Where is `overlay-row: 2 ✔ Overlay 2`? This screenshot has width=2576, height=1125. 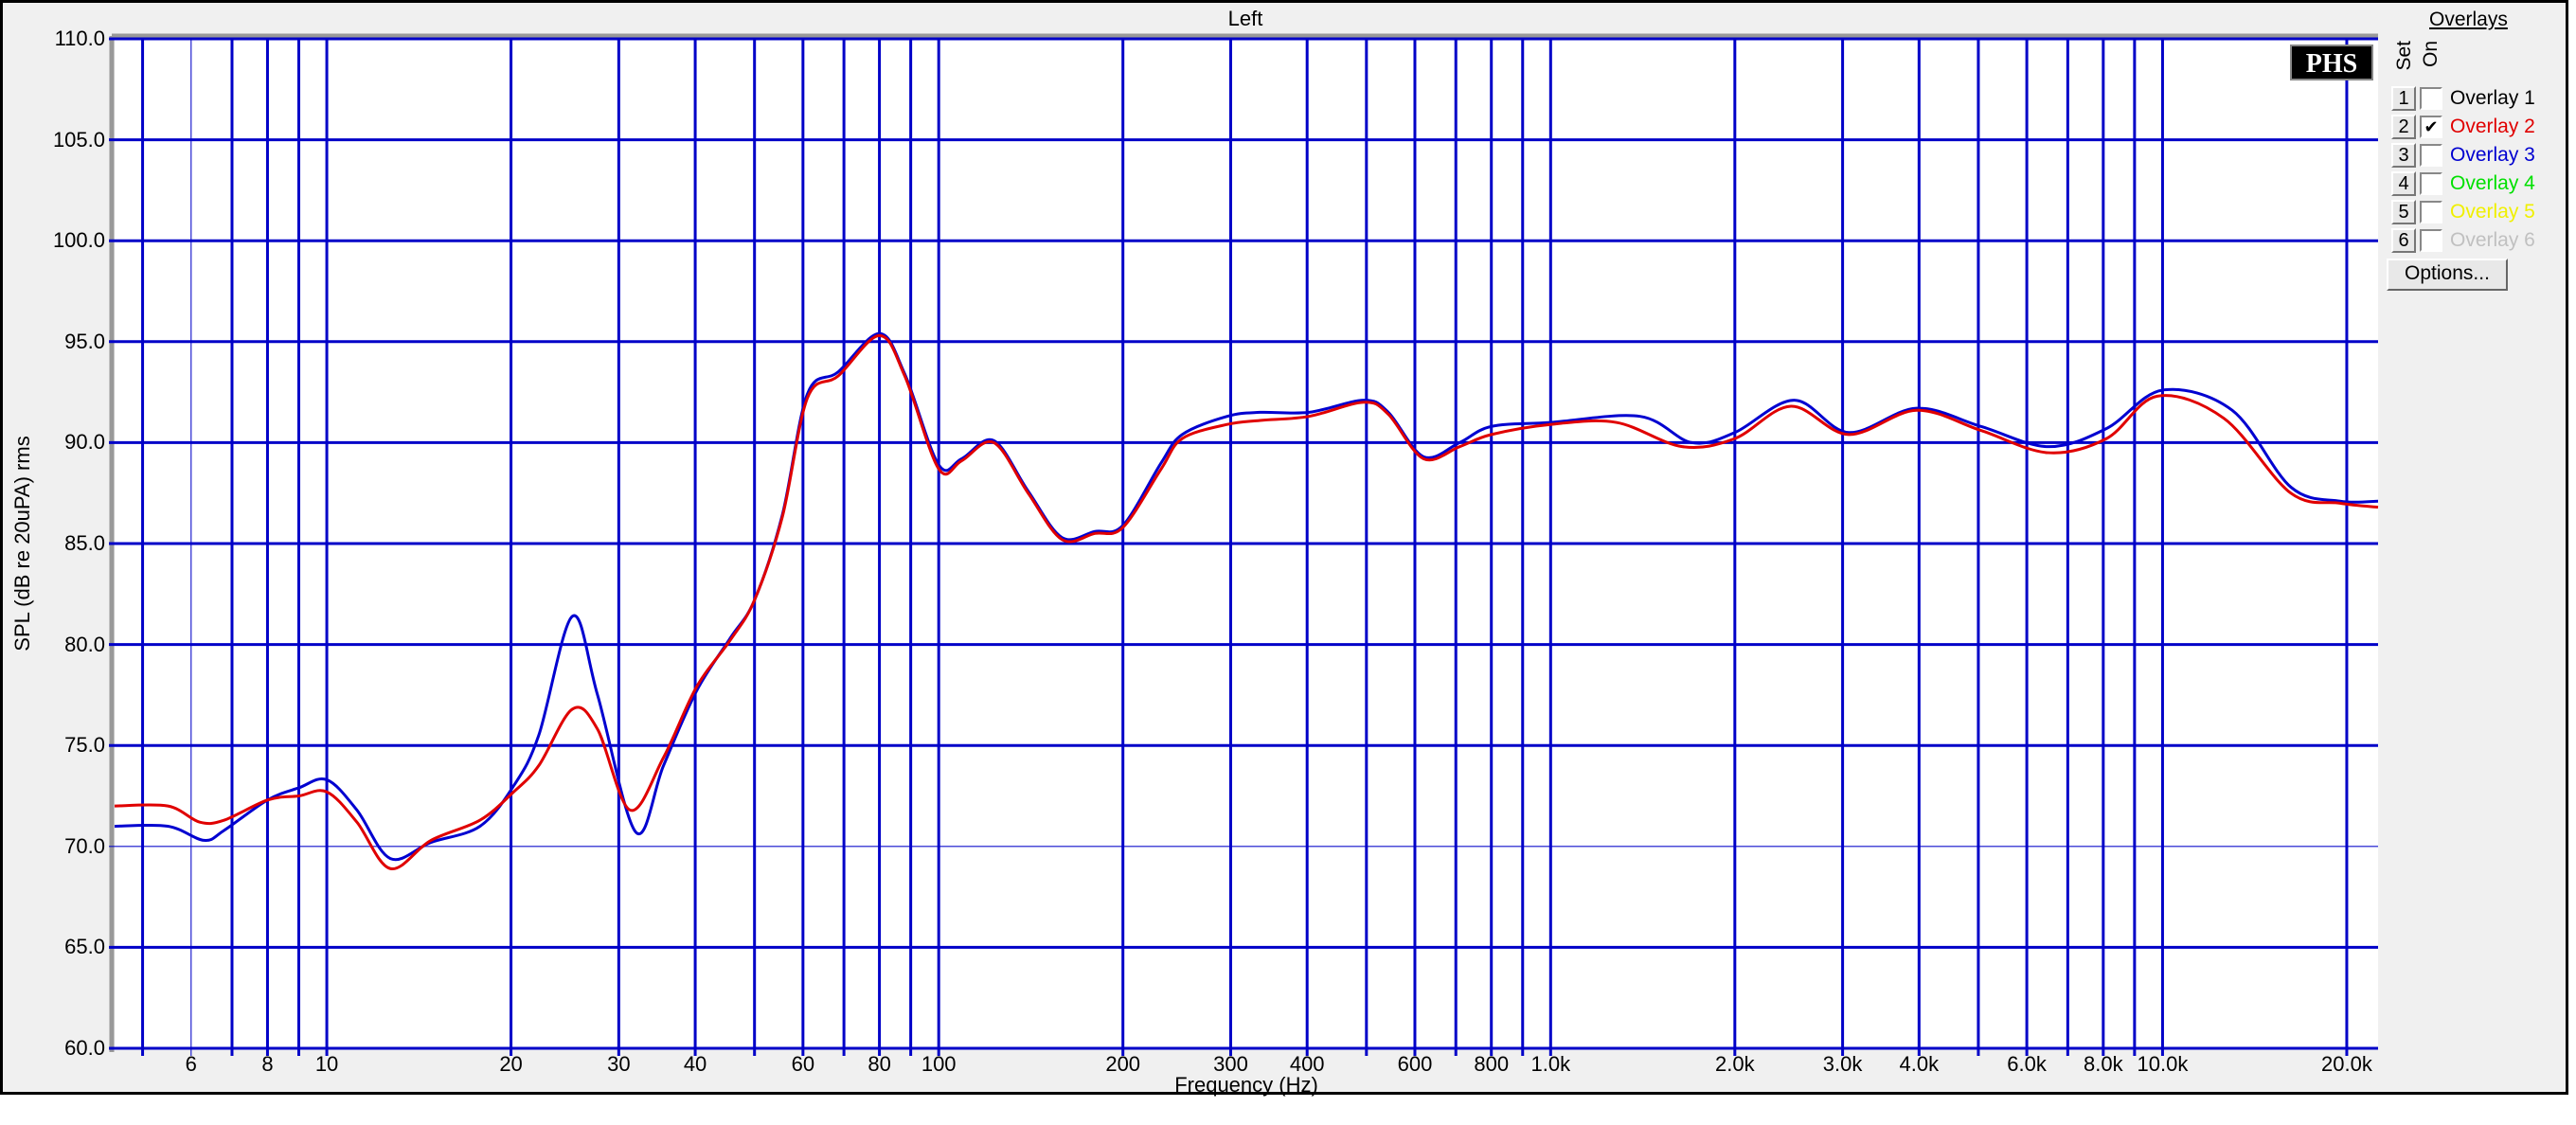
overlay-row: 2 ✔ Overlay 2 is located at coordinates (2476, 127).